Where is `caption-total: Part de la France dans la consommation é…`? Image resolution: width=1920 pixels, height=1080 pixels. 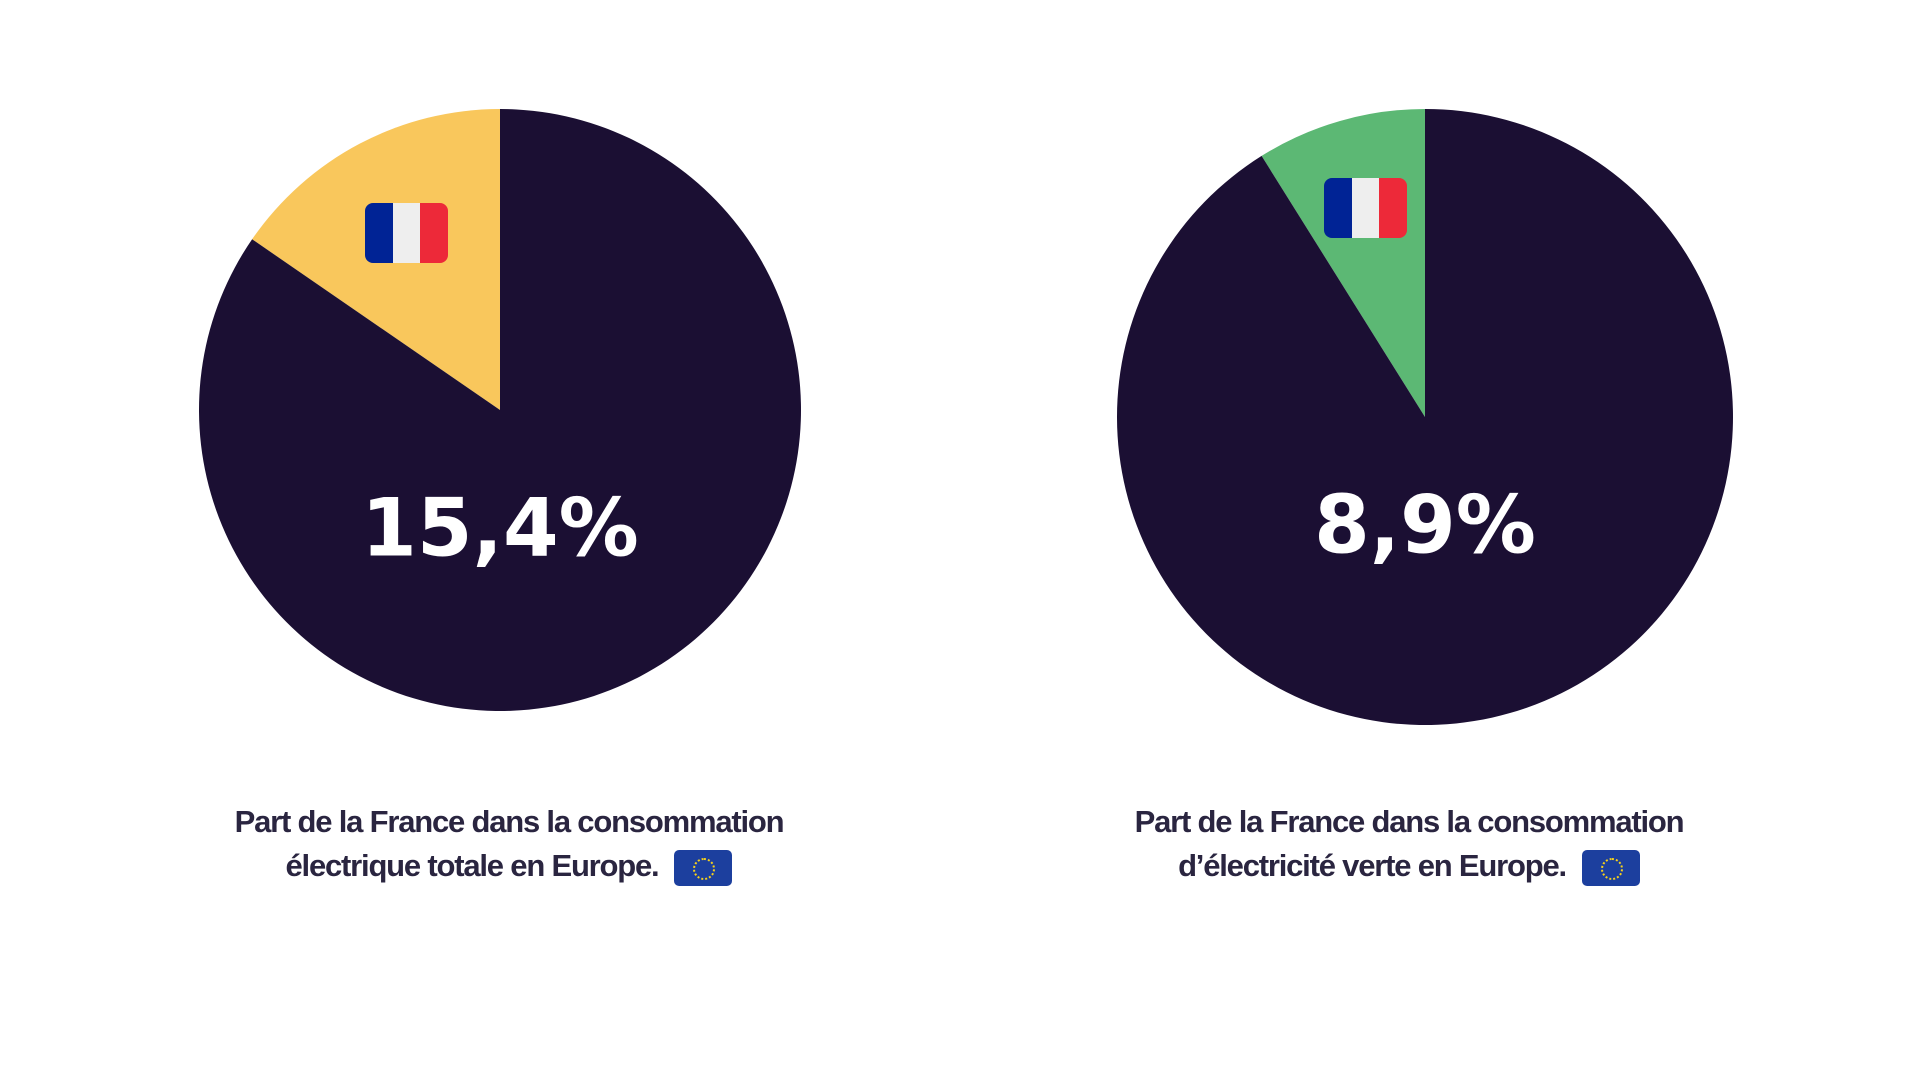 caption-total: Part de la France dans la consommation é… is located at coordinates (509, 844).